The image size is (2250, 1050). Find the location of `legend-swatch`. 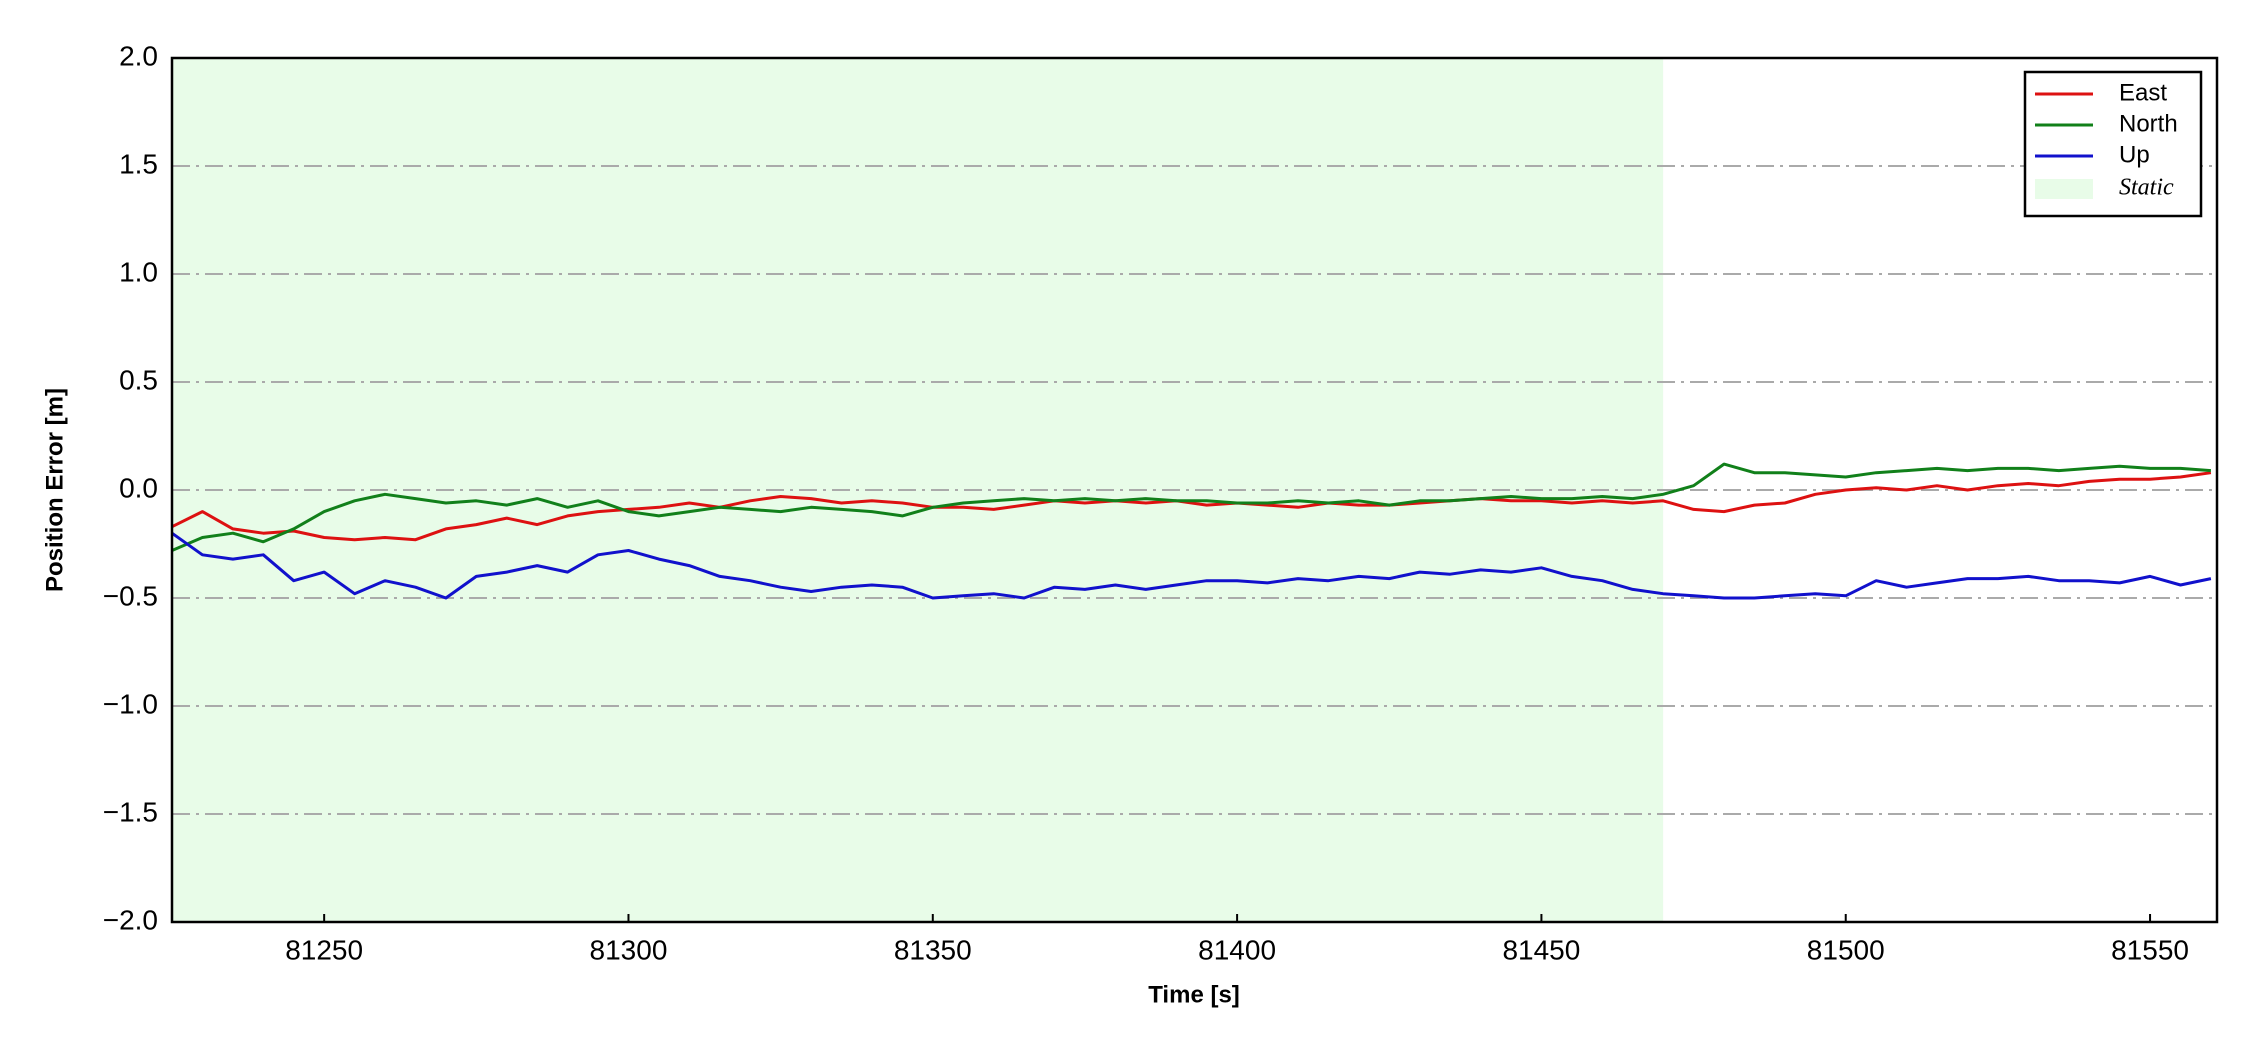

legend-swatch is located at coordinates (2064, 189).